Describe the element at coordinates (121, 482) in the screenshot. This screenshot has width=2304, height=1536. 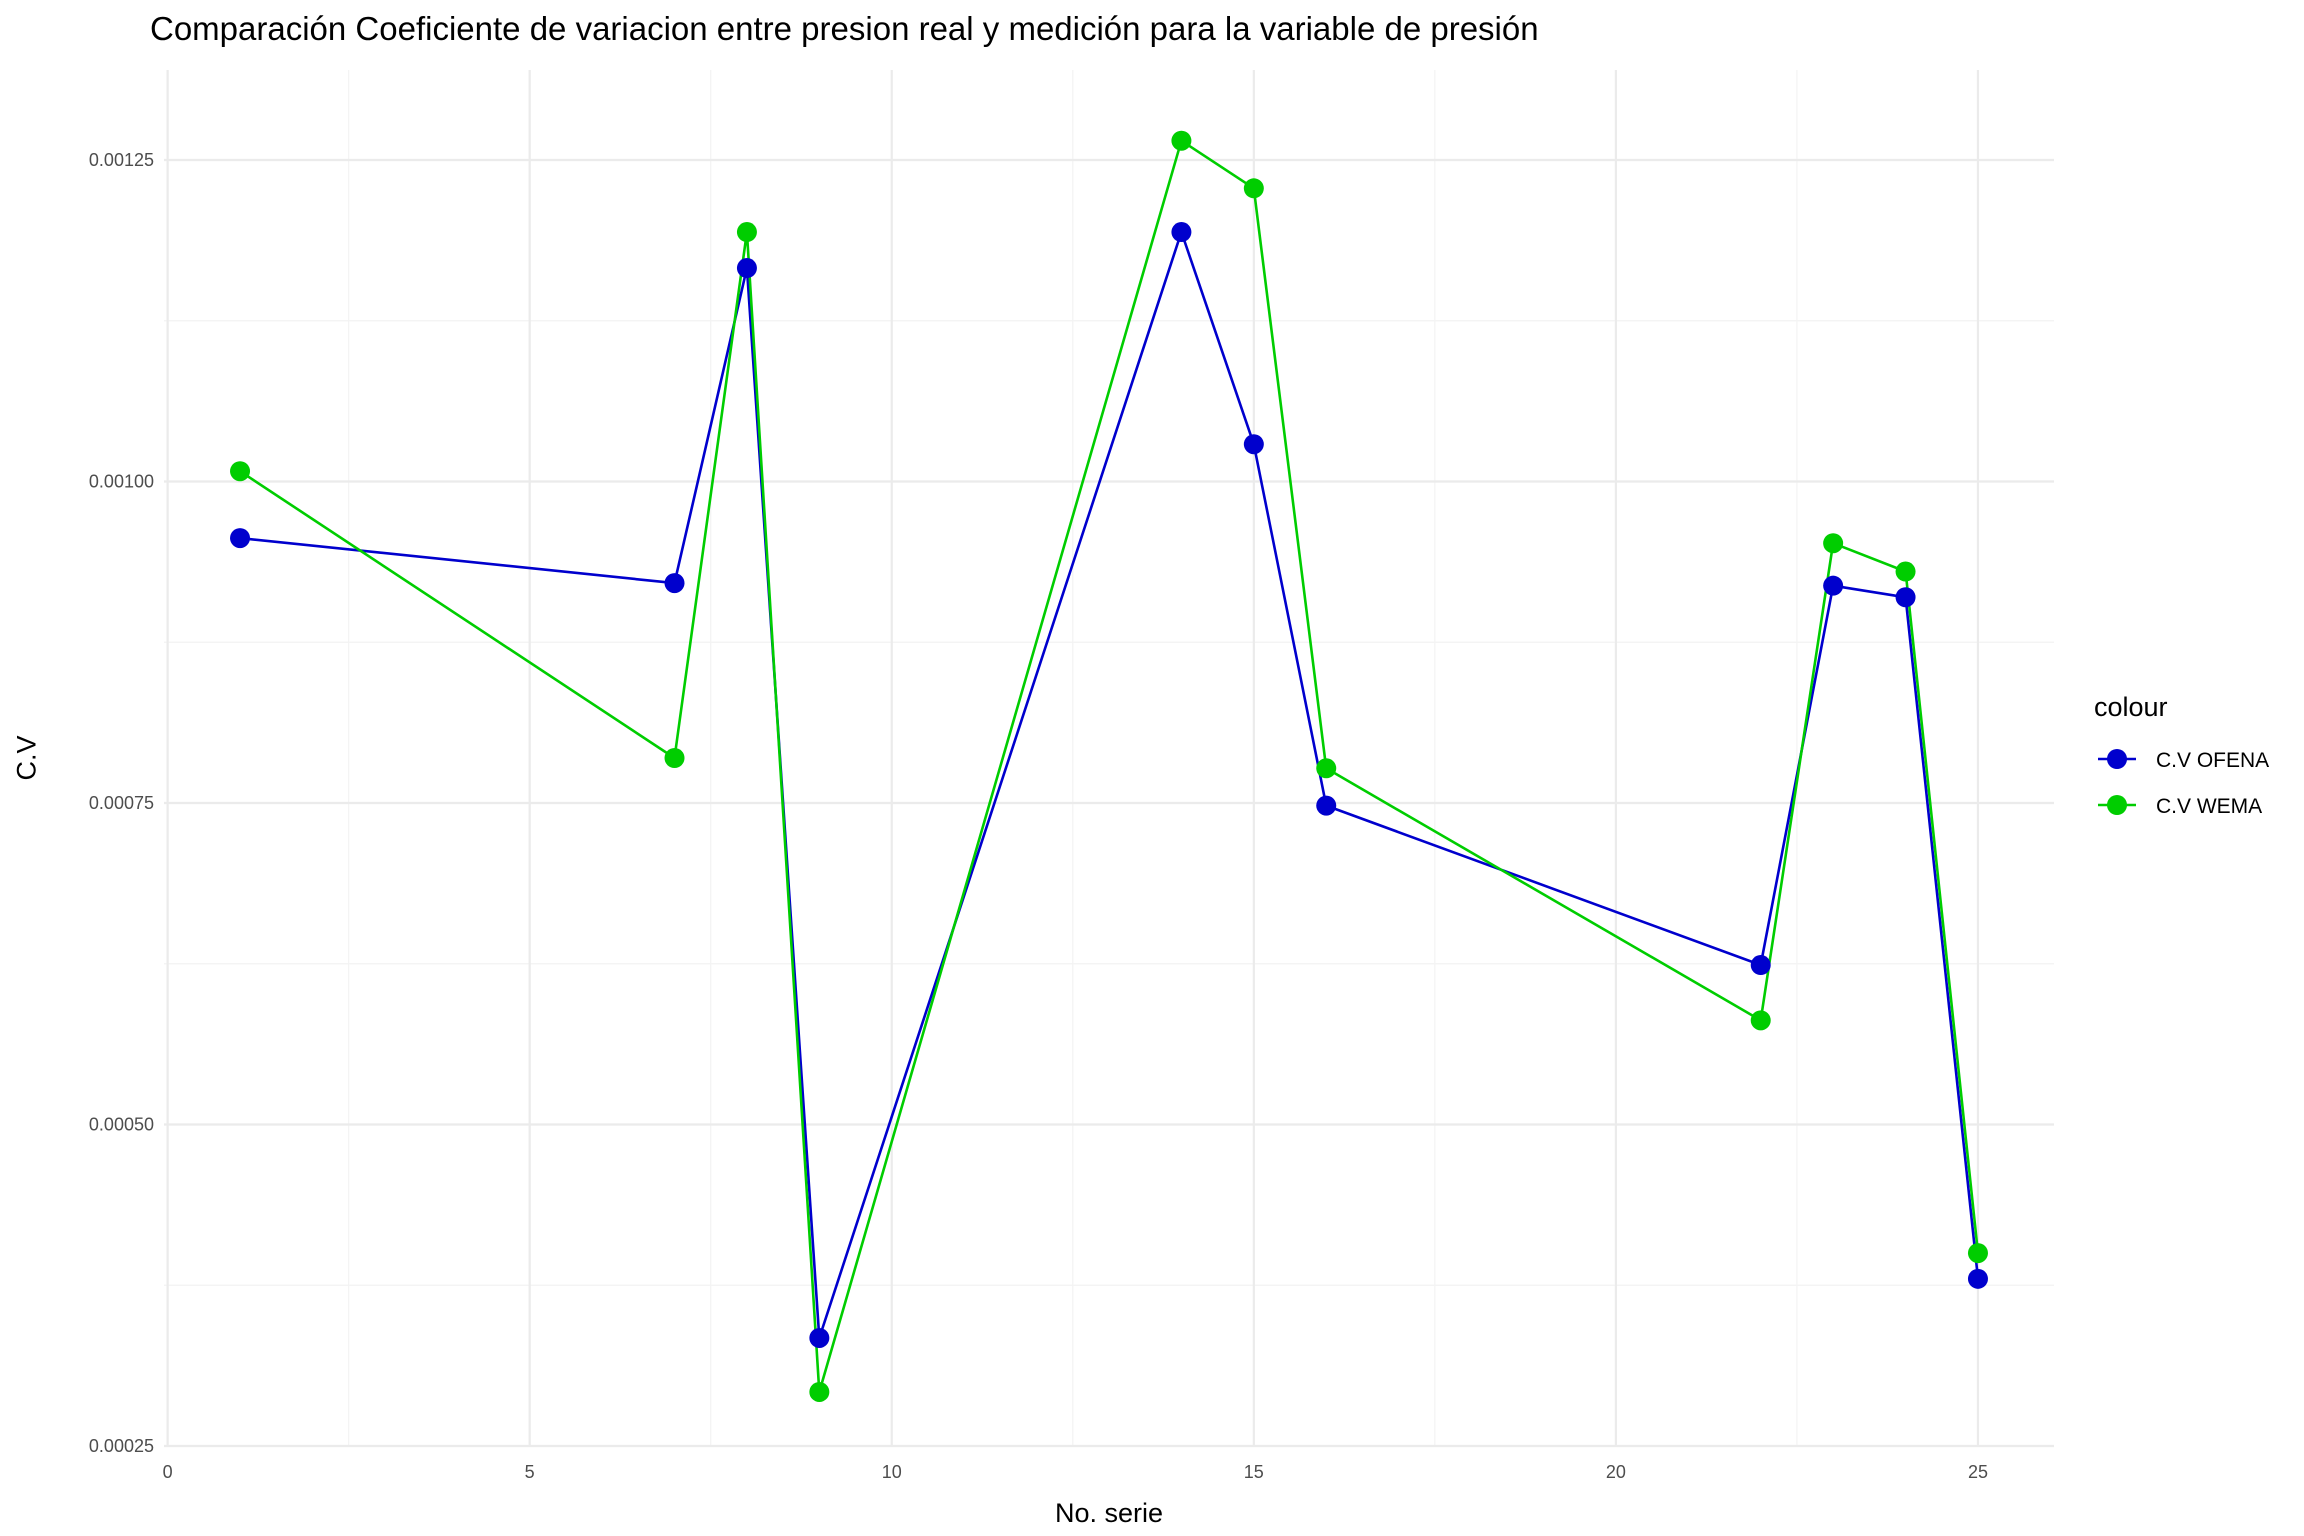
I see `y-tick-label: 0.00100` at that location.